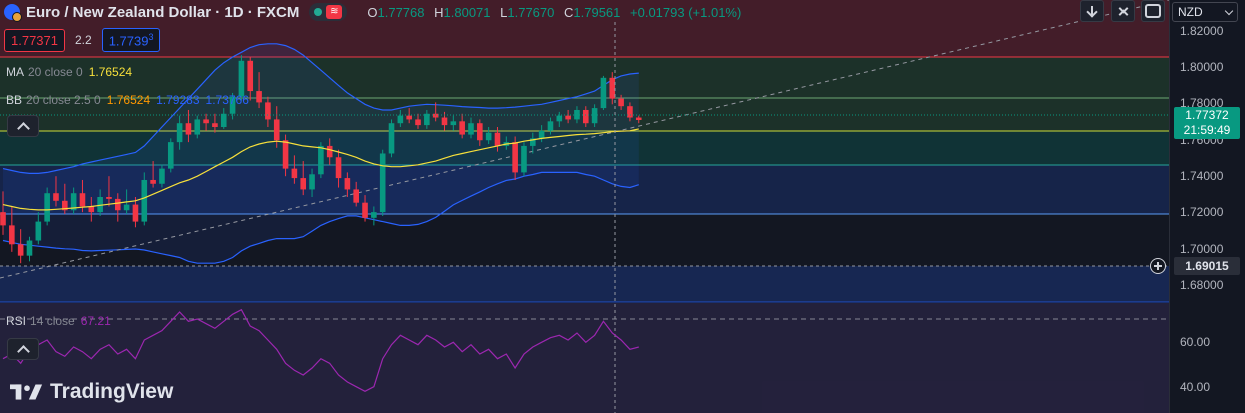 The height and width of the screenshot is (413, 1245). What do you see at coordinates (227, 100) in the screenshot?
I see `bb-lower-value: 1.73766` at bounding box center [227, 100].